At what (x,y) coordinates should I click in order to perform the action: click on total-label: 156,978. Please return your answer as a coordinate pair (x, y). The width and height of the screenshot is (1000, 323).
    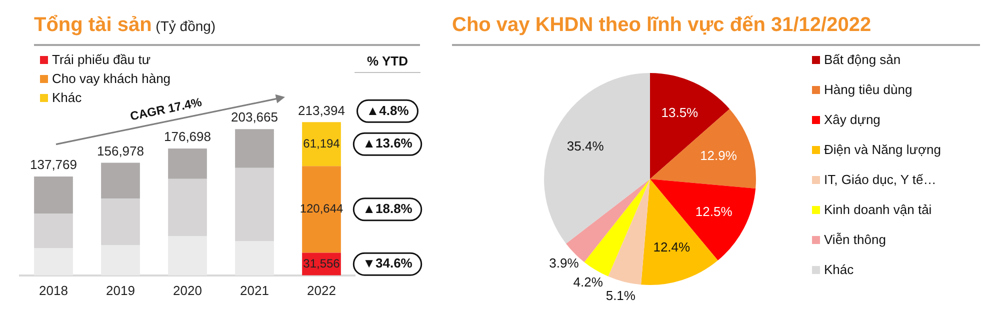
    Looking at the image, I should click on (120, 150).